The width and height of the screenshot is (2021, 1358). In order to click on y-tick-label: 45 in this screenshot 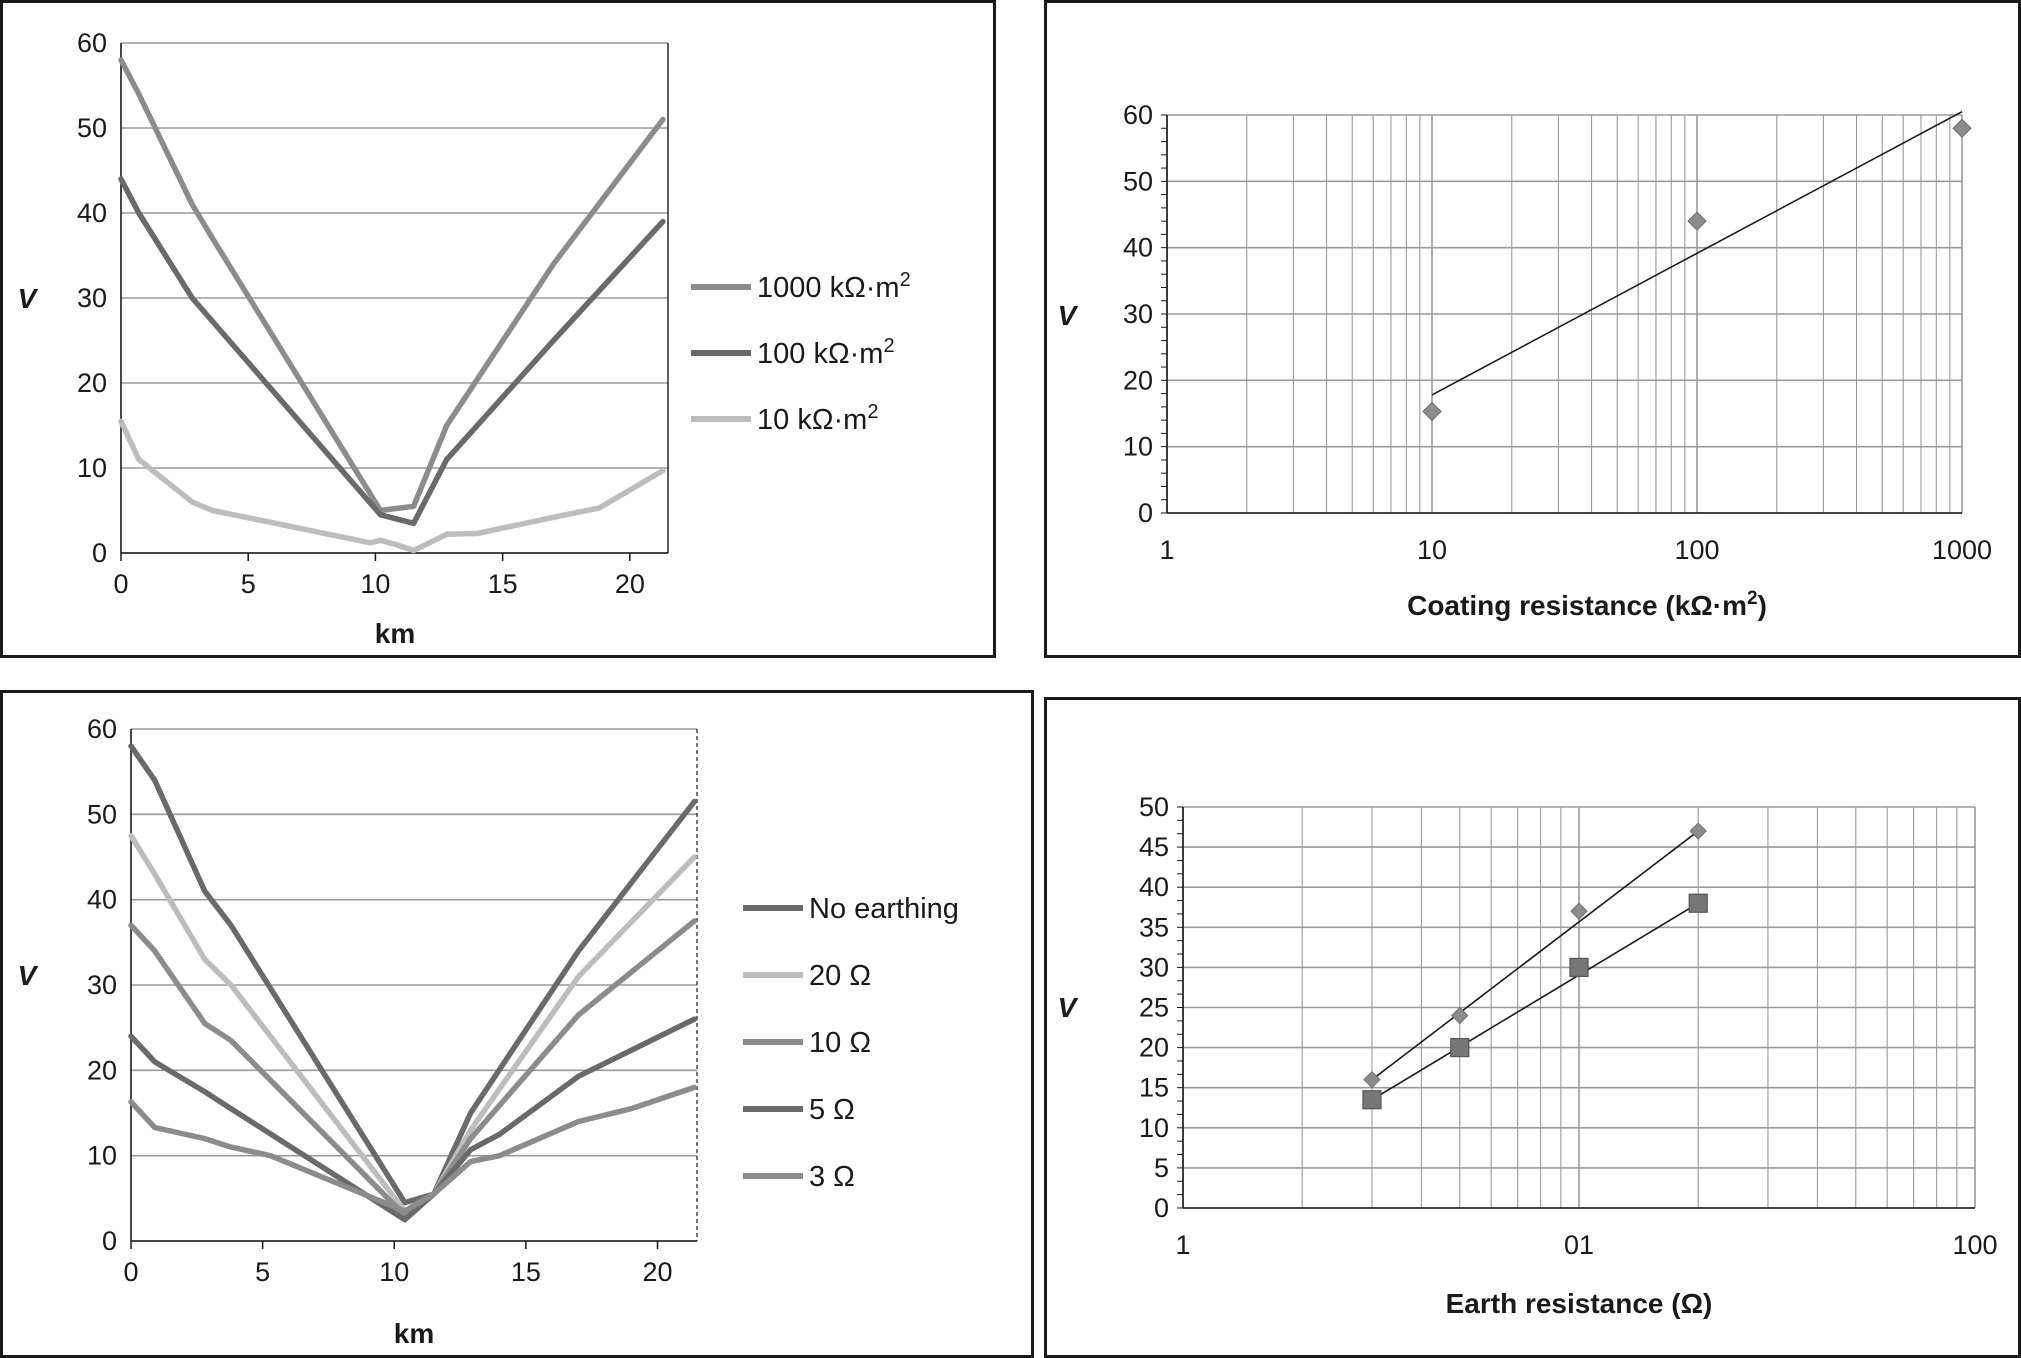, I will do `click(1154, 847)`.